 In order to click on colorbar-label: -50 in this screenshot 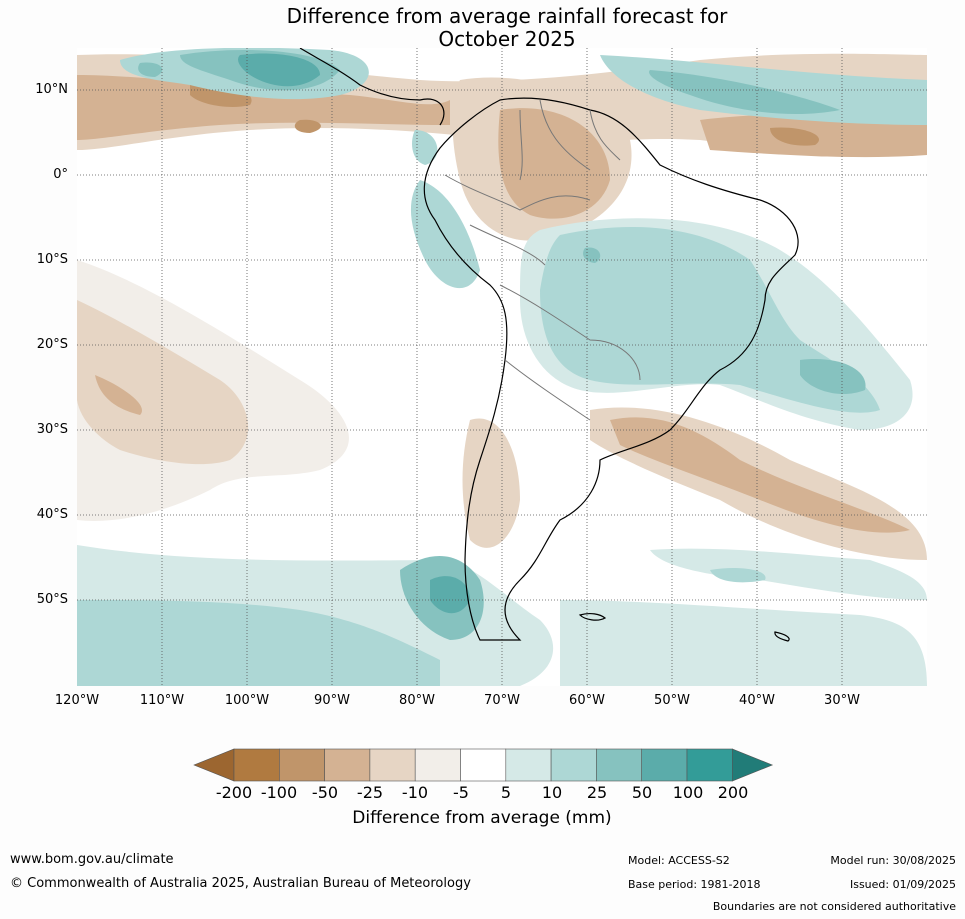, I will do `click(325, 792)`.